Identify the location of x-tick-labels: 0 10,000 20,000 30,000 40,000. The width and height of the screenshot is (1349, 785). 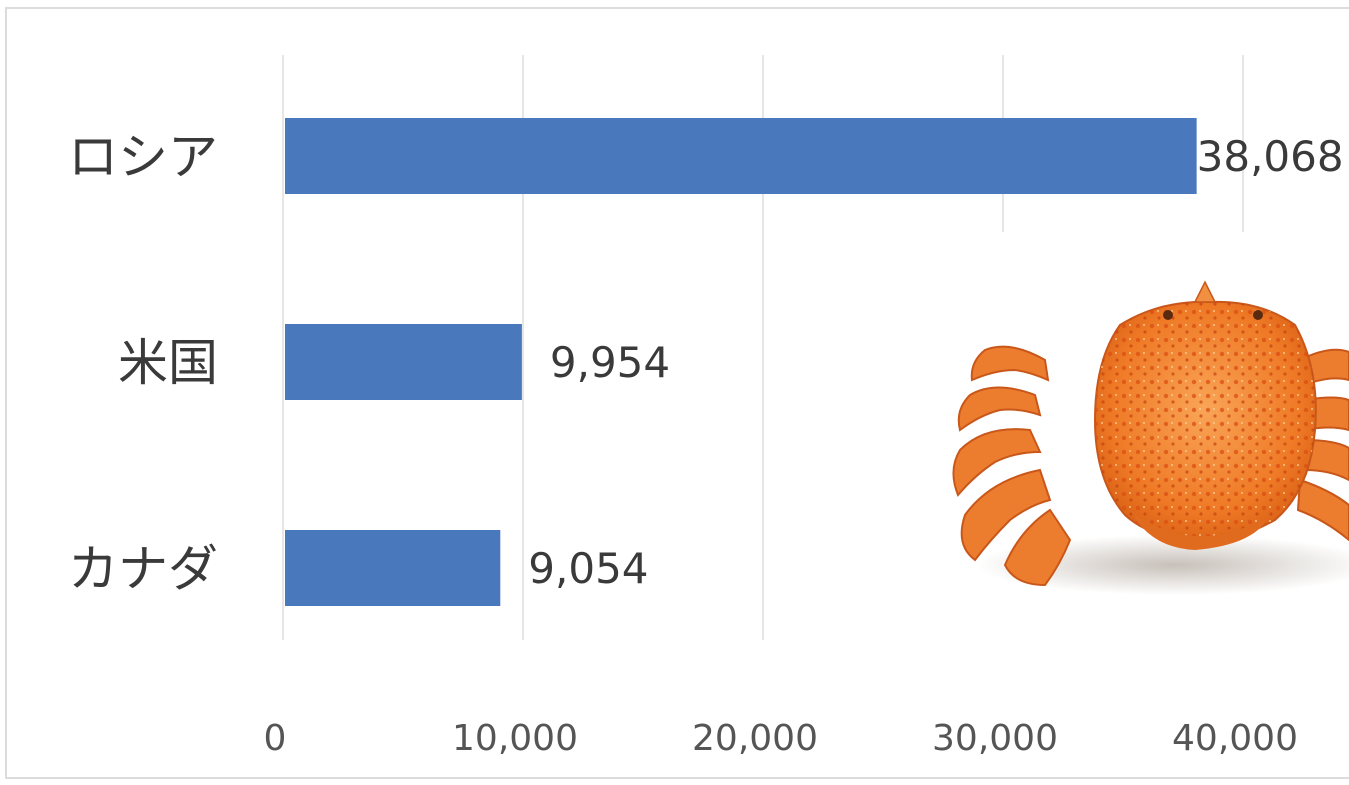
(781, 738).